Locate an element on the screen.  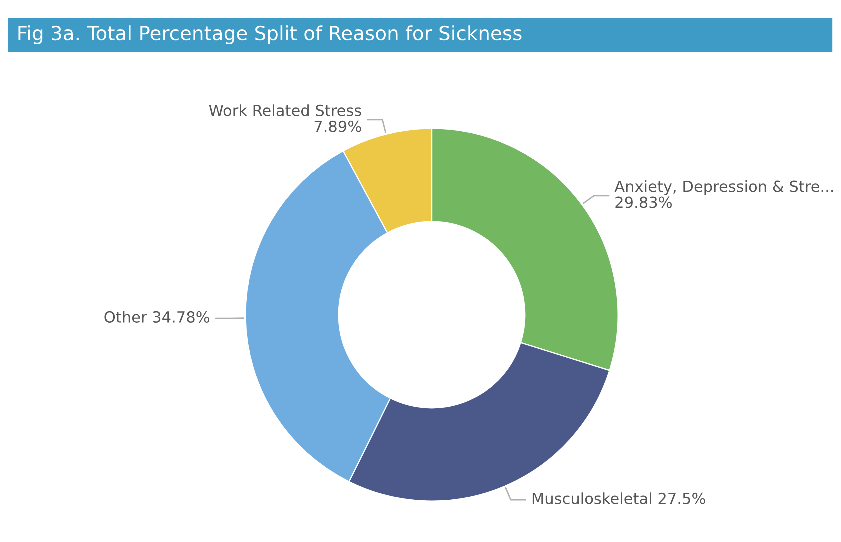
data-label: 29.83% is located at coordinates (644, 202).